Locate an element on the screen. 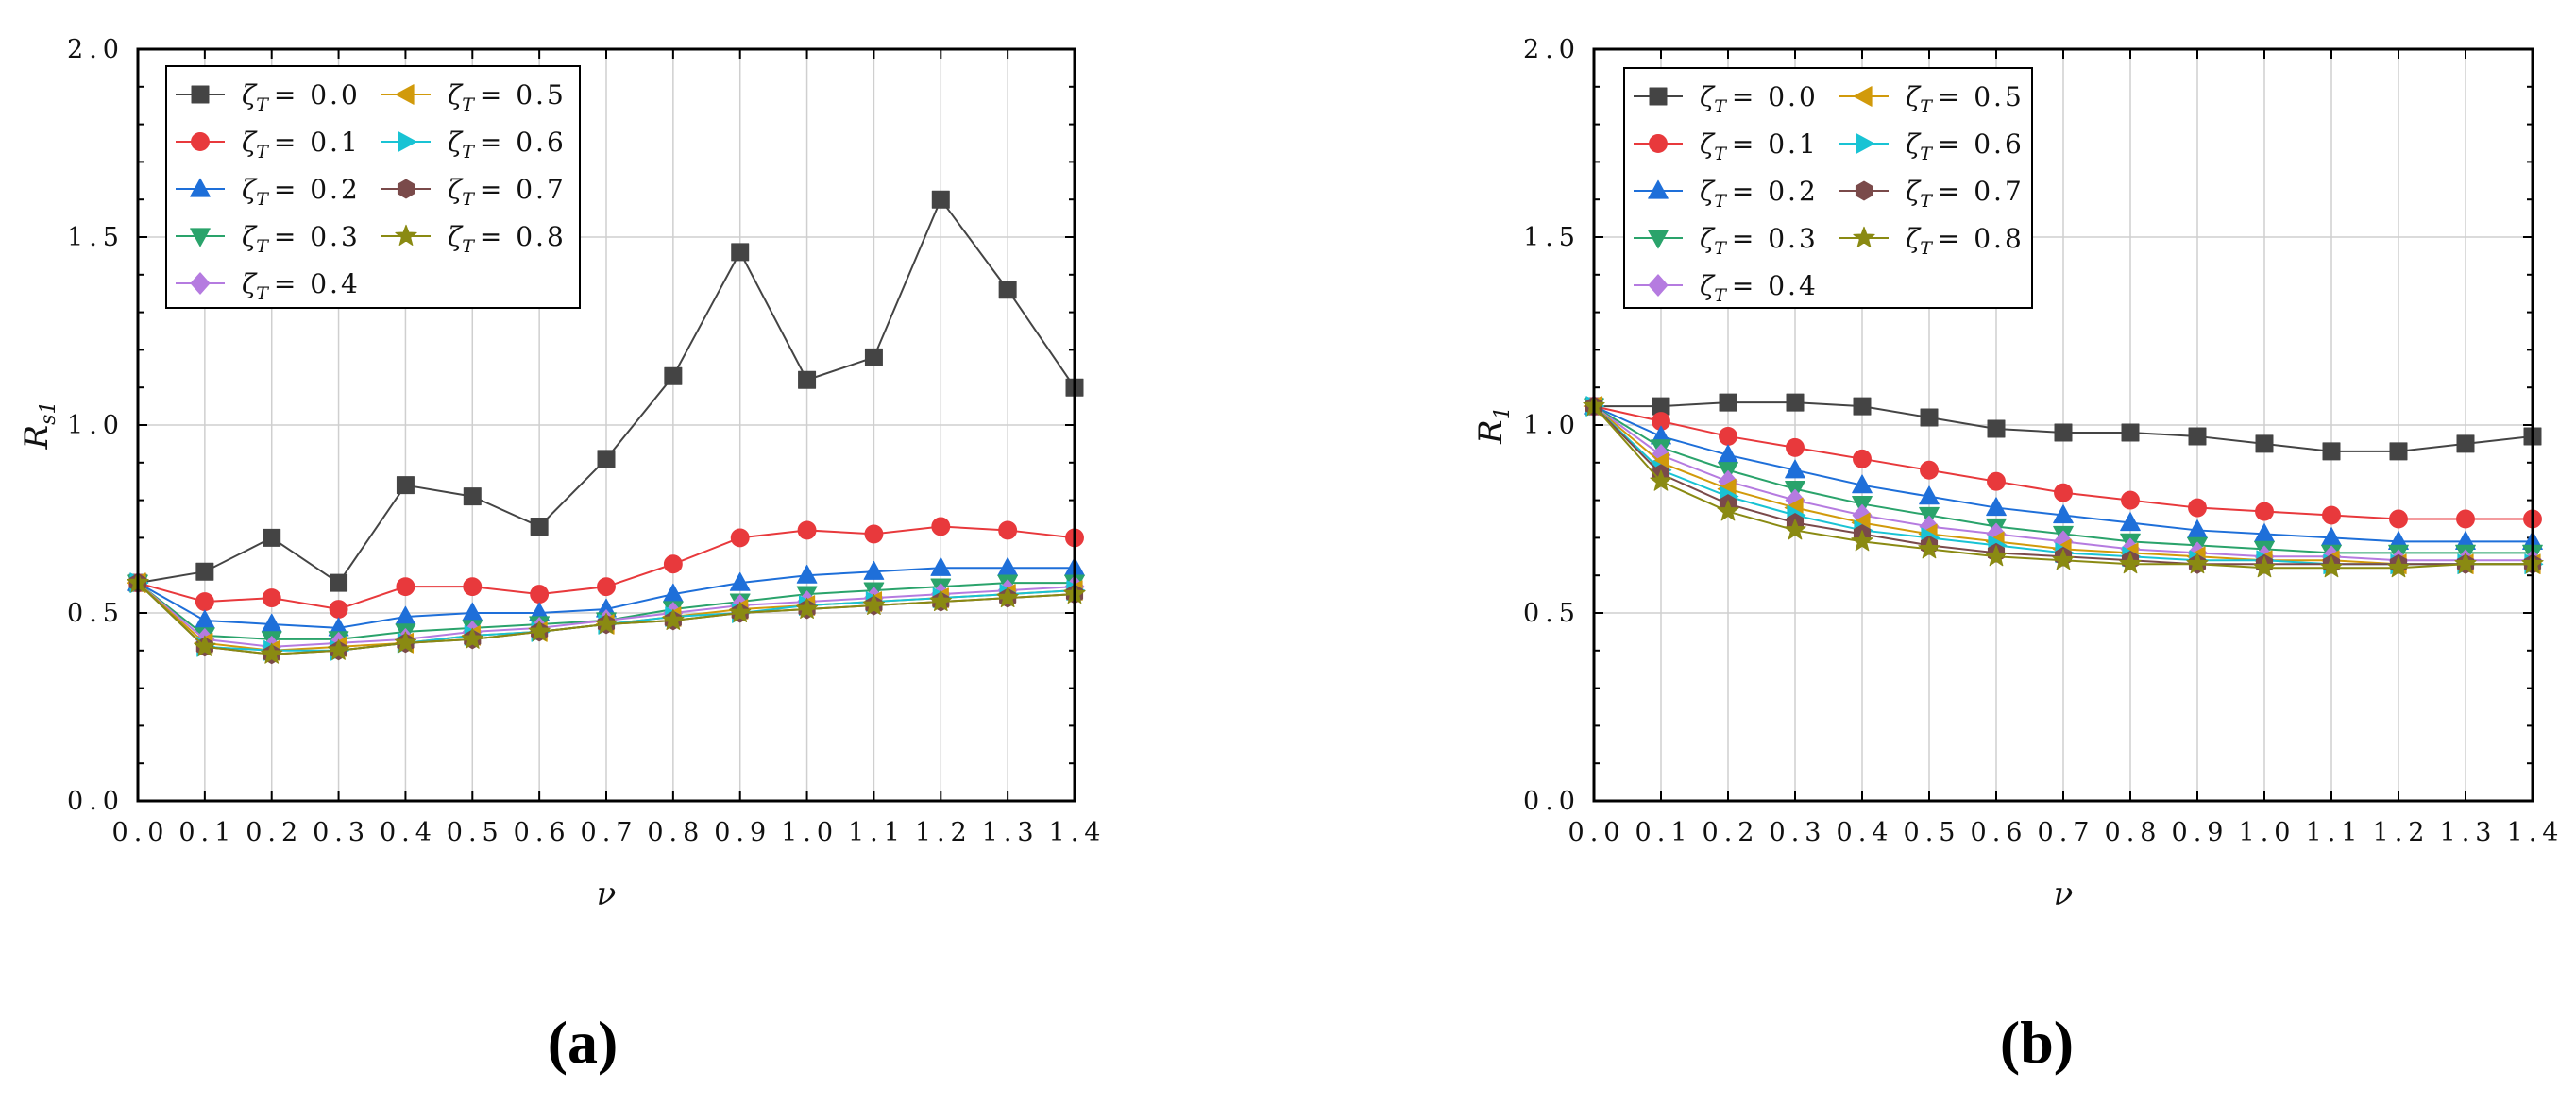  legend-label: ζT = 0.8 is located at coordinates (507, 239).